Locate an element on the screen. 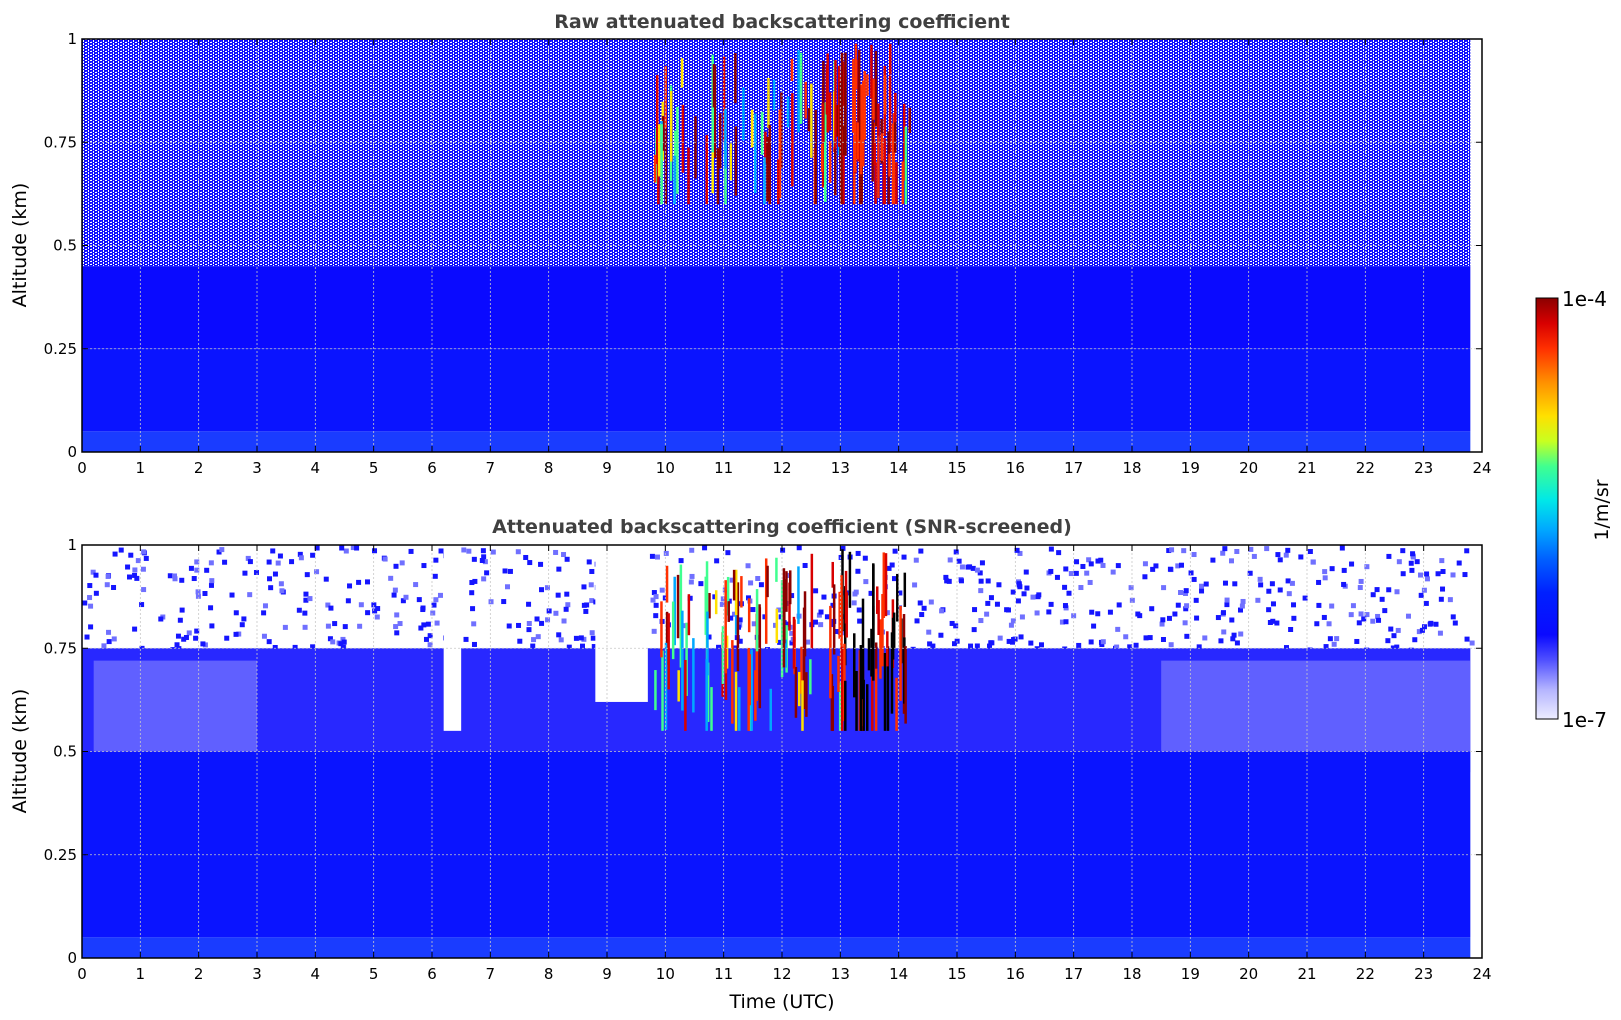 The image size is (1621, 1020). y-tick-label: 0.5 is located at coordinates (65, 752).